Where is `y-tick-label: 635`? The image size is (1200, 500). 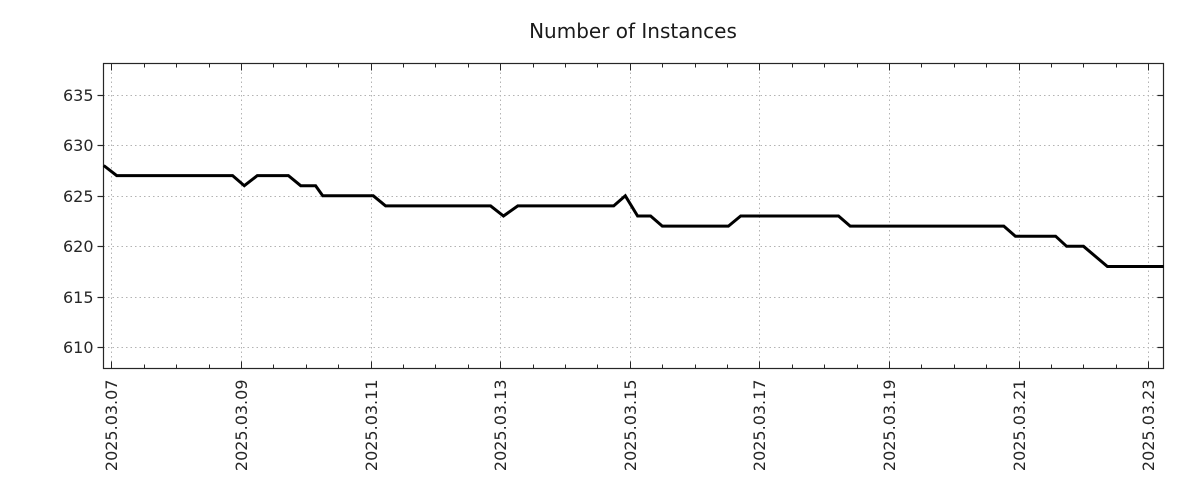 y-tick-label: 635 is located at coordinates (78, 95).